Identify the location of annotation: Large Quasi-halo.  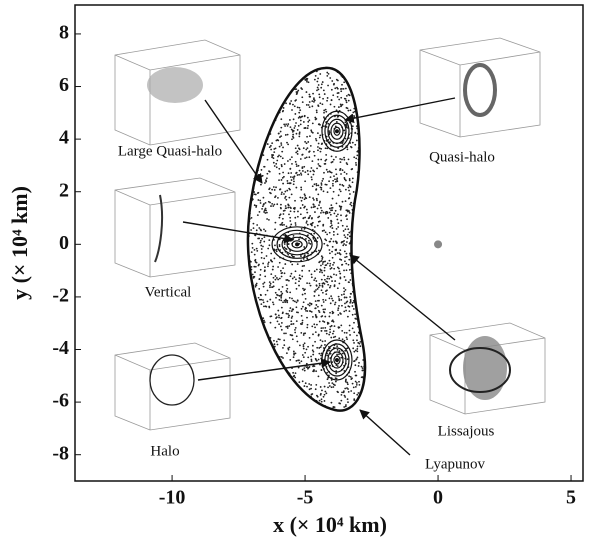
(170, 151).